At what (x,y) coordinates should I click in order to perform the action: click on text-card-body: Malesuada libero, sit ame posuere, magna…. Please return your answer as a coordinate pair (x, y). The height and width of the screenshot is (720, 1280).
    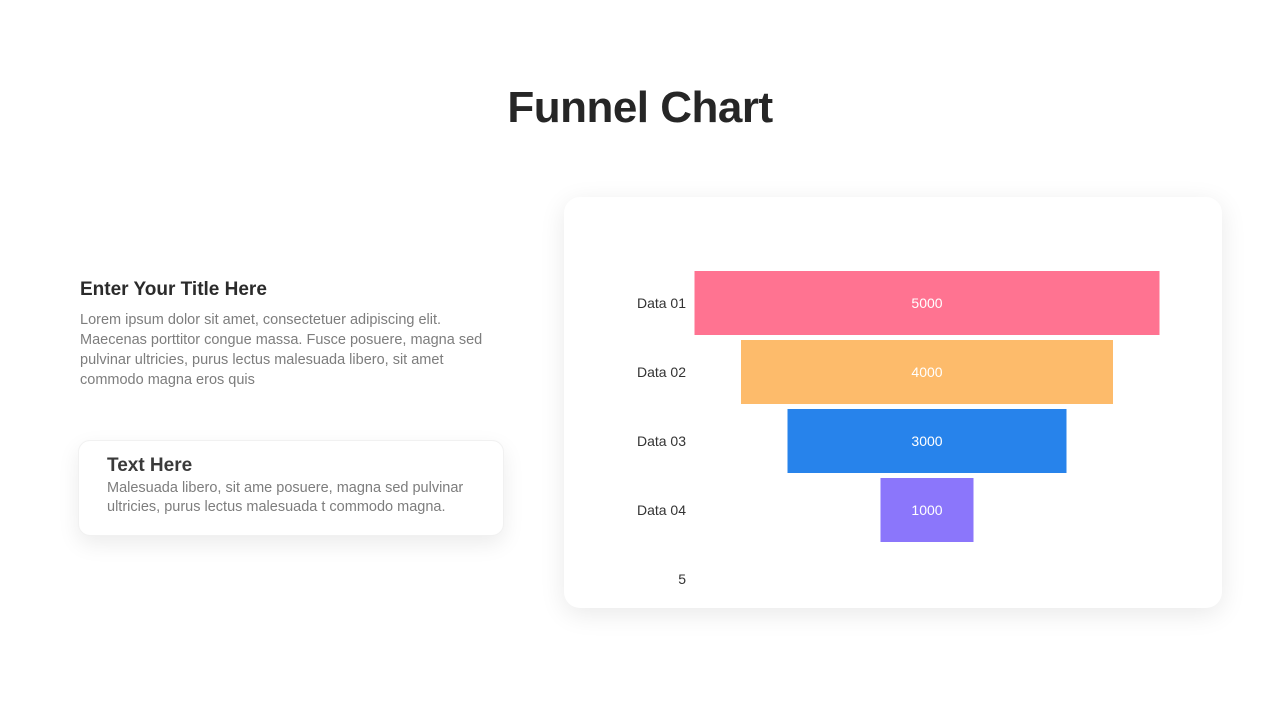
    Looking at the image, I should click on (285, 497).